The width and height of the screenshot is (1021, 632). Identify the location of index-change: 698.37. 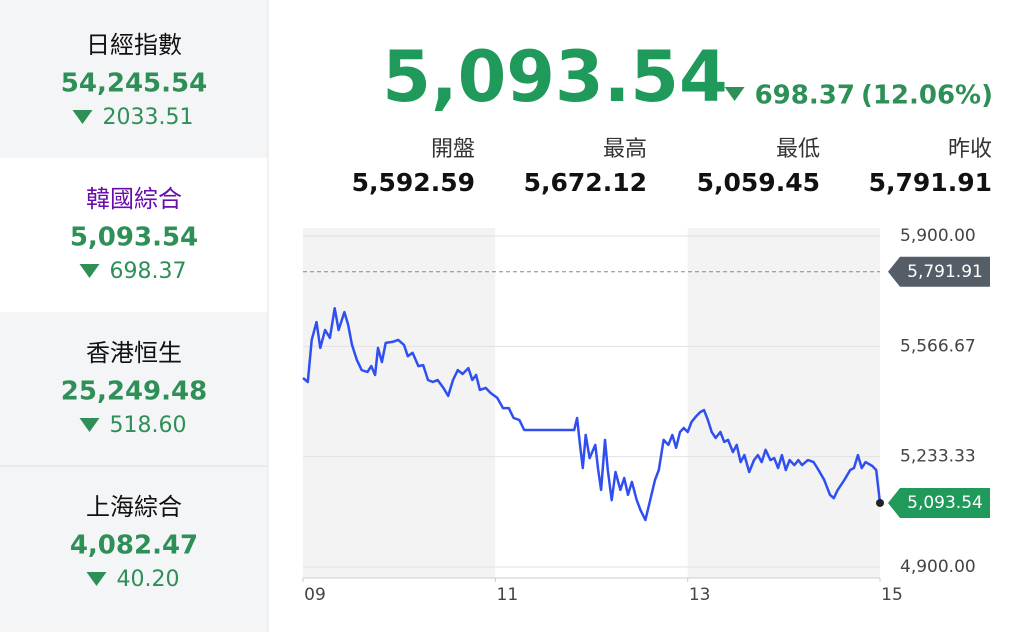
(148, 271).